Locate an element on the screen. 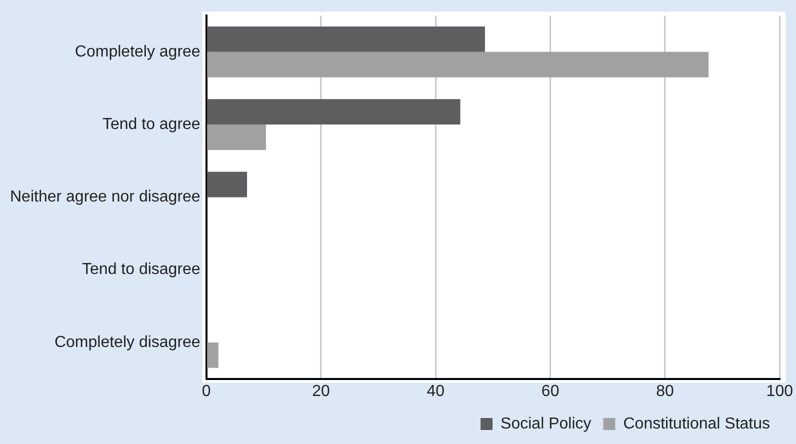  x-tick-label: 20 is located at coordinates (321, 391).